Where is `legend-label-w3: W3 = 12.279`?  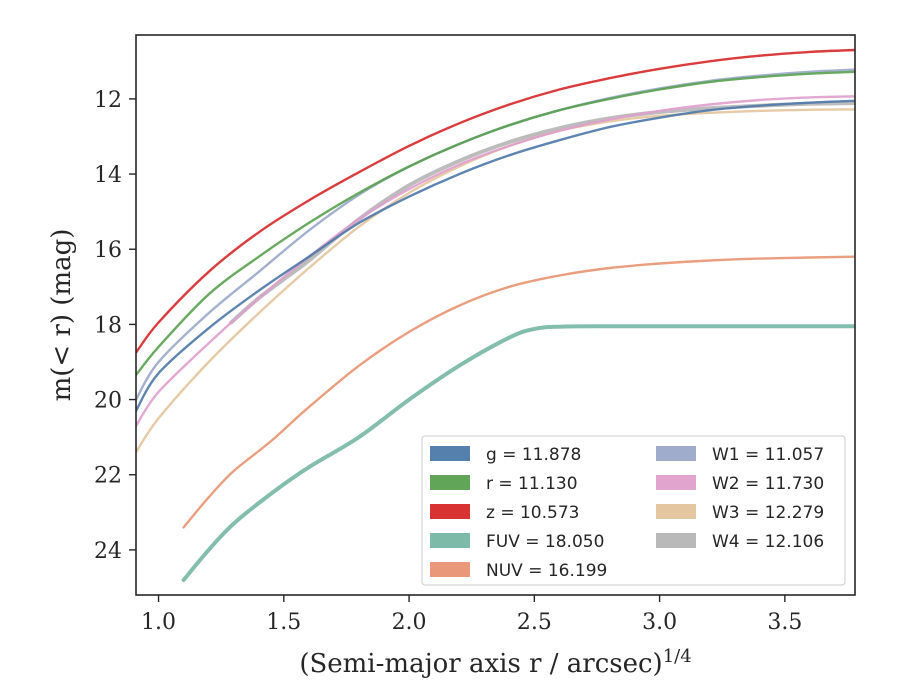
legend-label-w3: W3 = 12.279 is located at coordinates (768, 513).